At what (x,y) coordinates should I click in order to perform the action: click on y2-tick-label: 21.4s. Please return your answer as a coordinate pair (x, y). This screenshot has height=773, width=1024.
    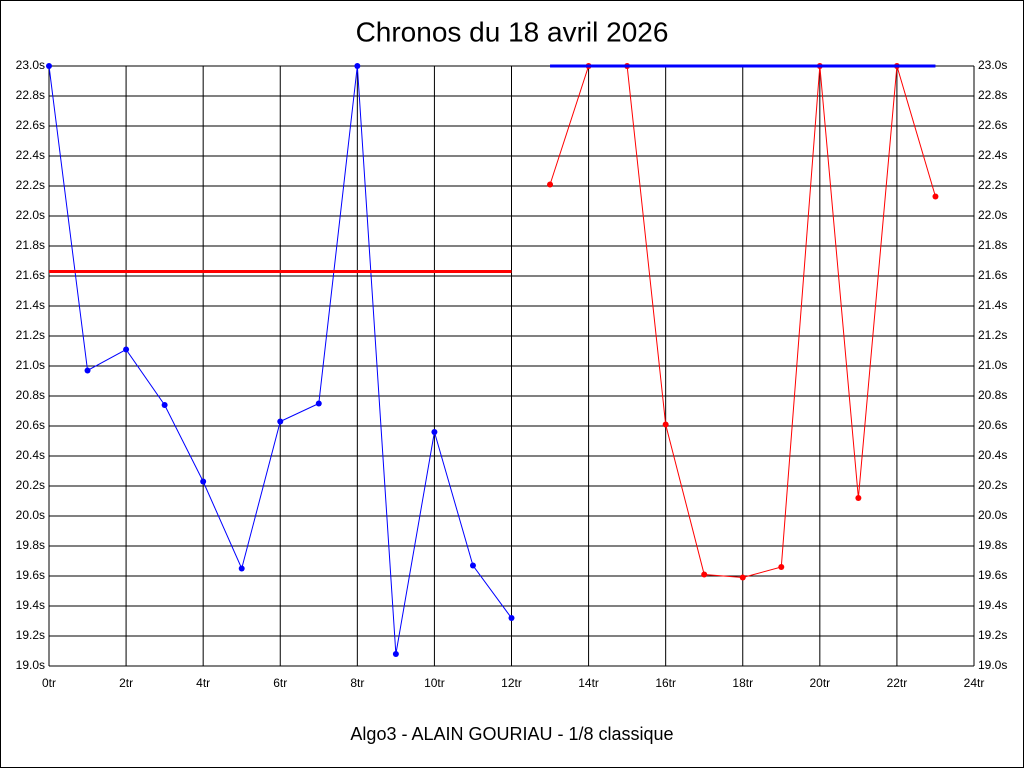
    Looking at the image, I should click on (992, 305).